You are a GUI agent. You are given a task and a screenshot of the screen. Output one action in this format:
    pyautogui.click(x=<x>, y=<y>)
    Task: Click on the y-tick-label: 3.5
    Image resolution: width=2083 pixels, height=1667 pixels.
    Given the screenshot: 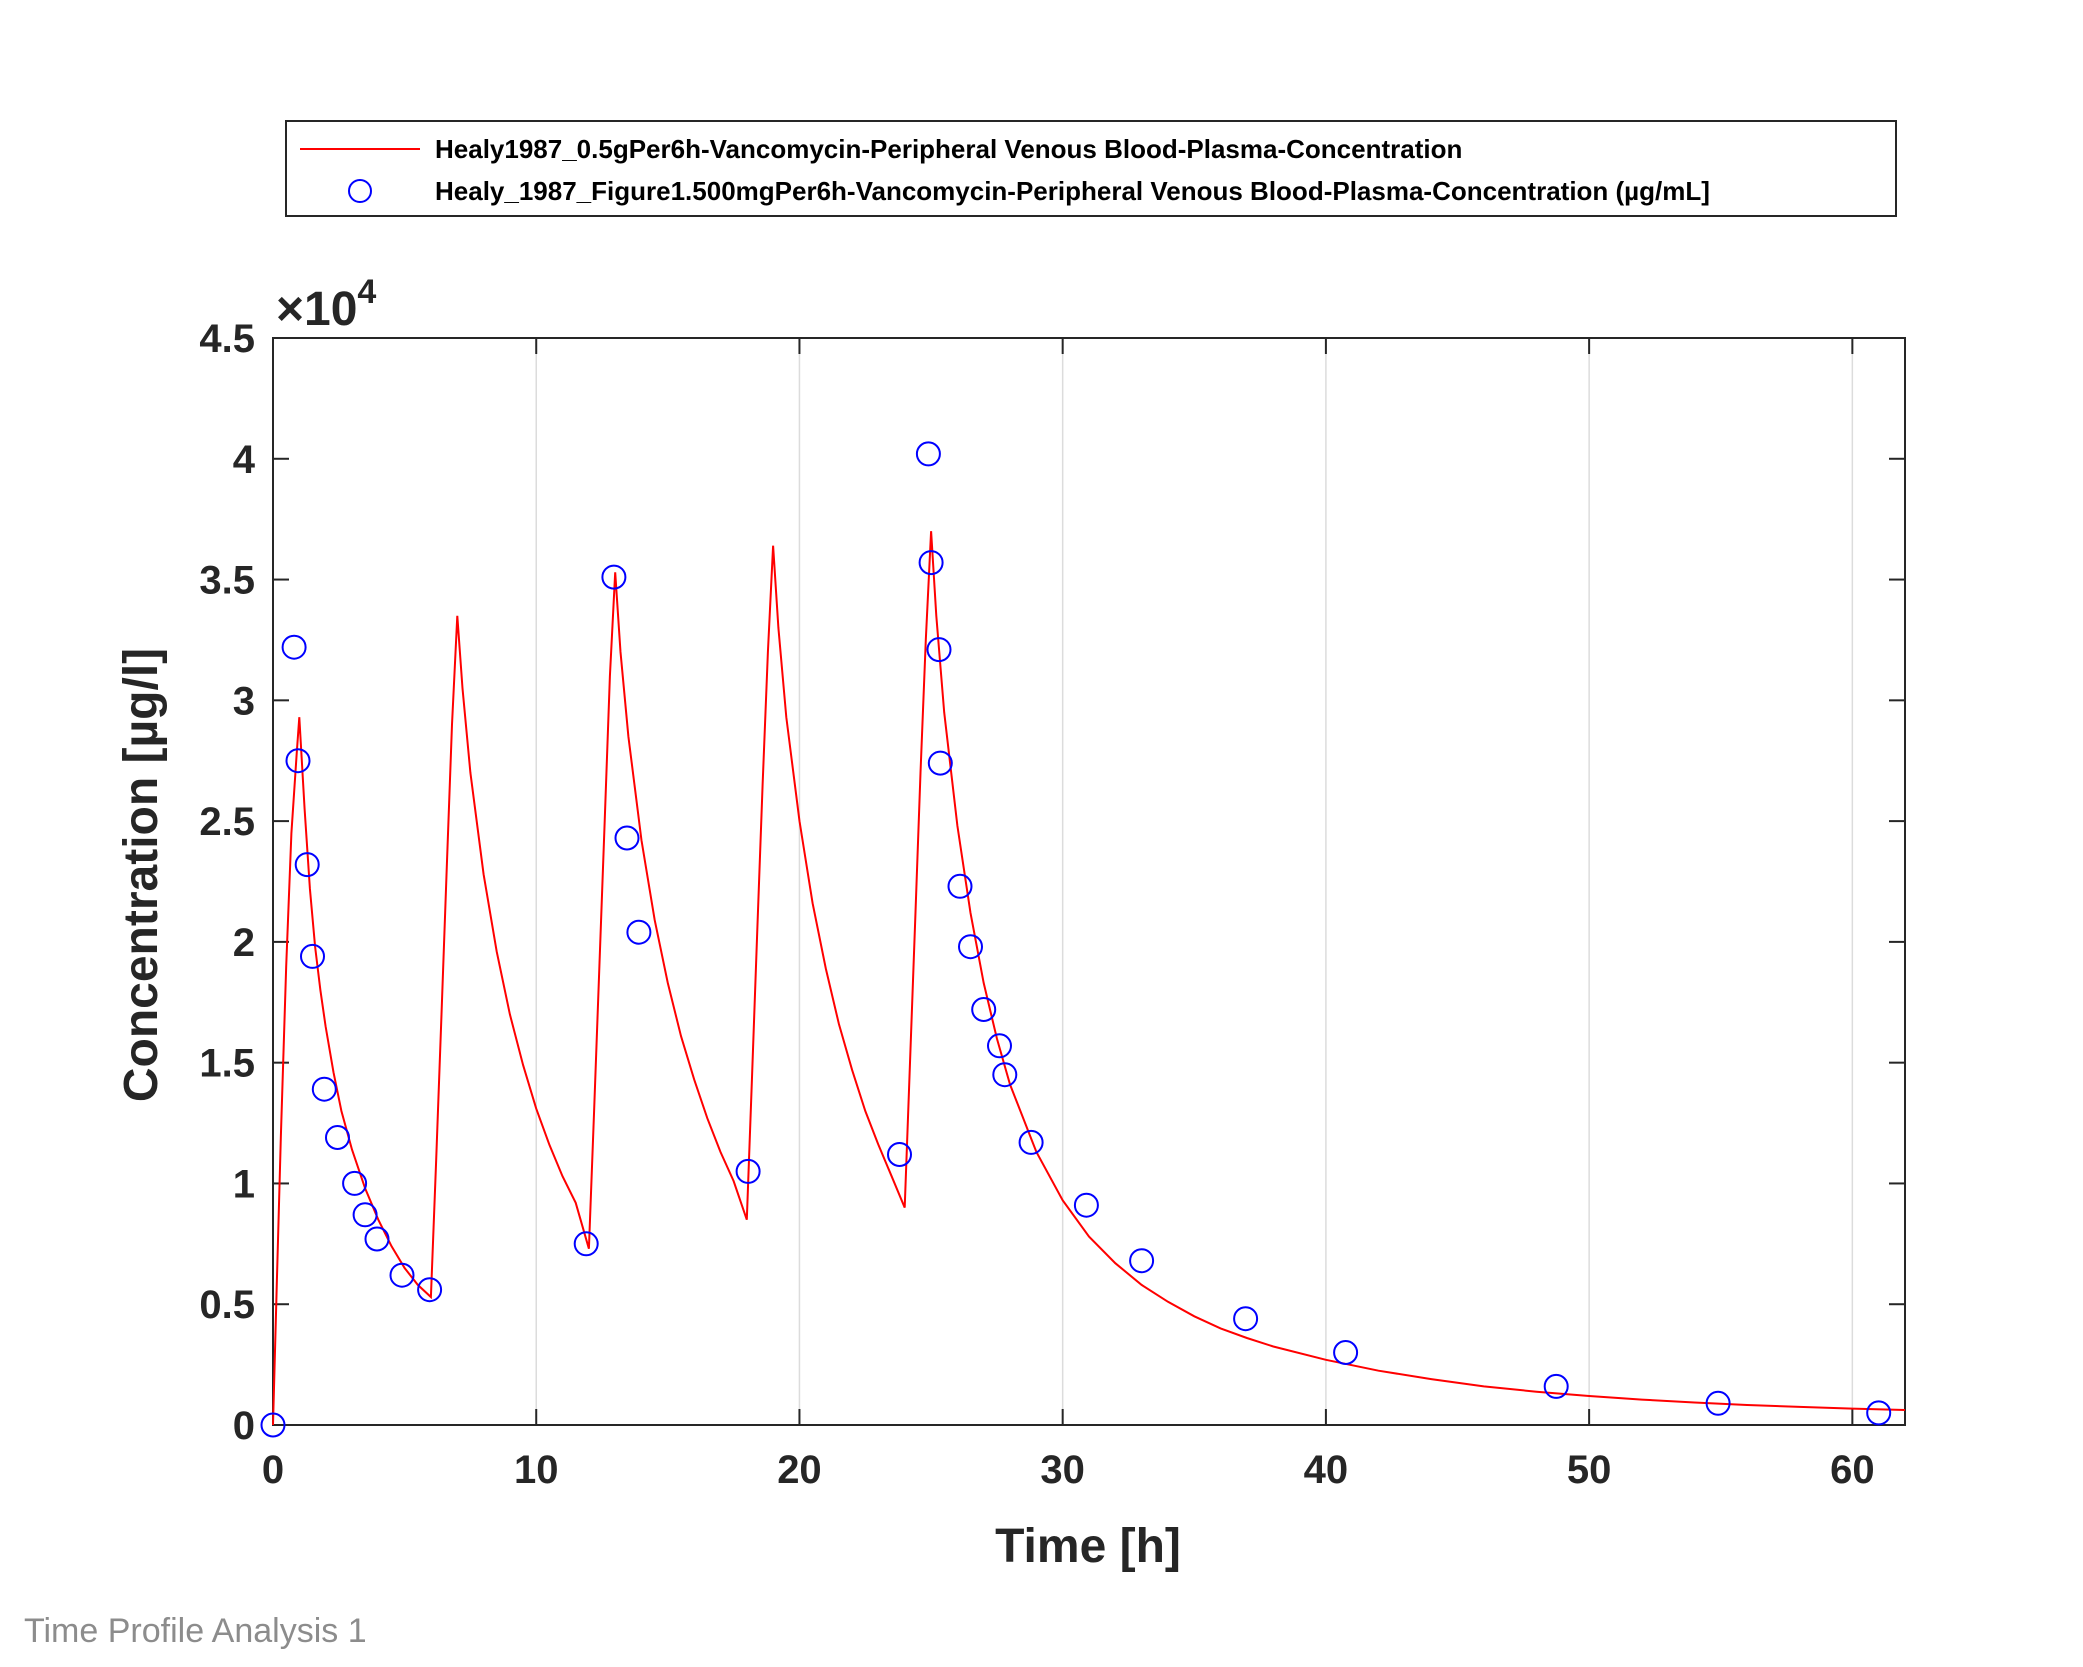 What is the action you would take?
    pyautogui.click(x=227, y=581)
    